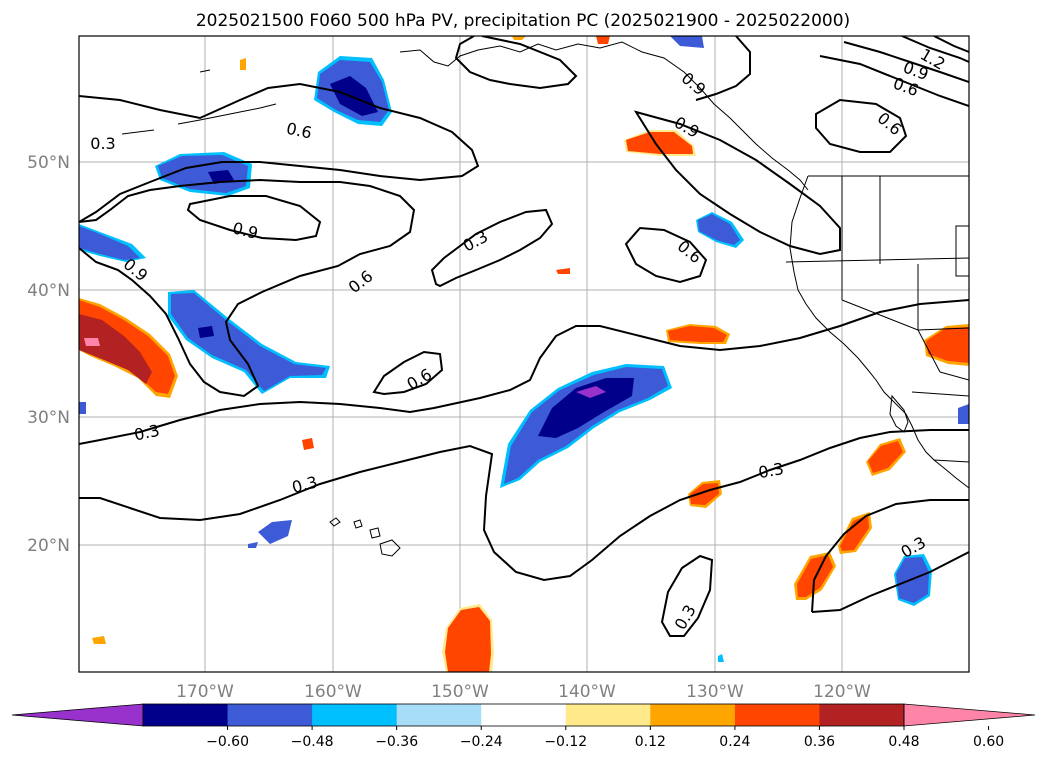  What do you see at coordinates (523, 692) in the screenshot?
I see `longitude-labels: 170°W 160°W 150°W 140°W 130°W 120°W` at bounding box center [523, 692].